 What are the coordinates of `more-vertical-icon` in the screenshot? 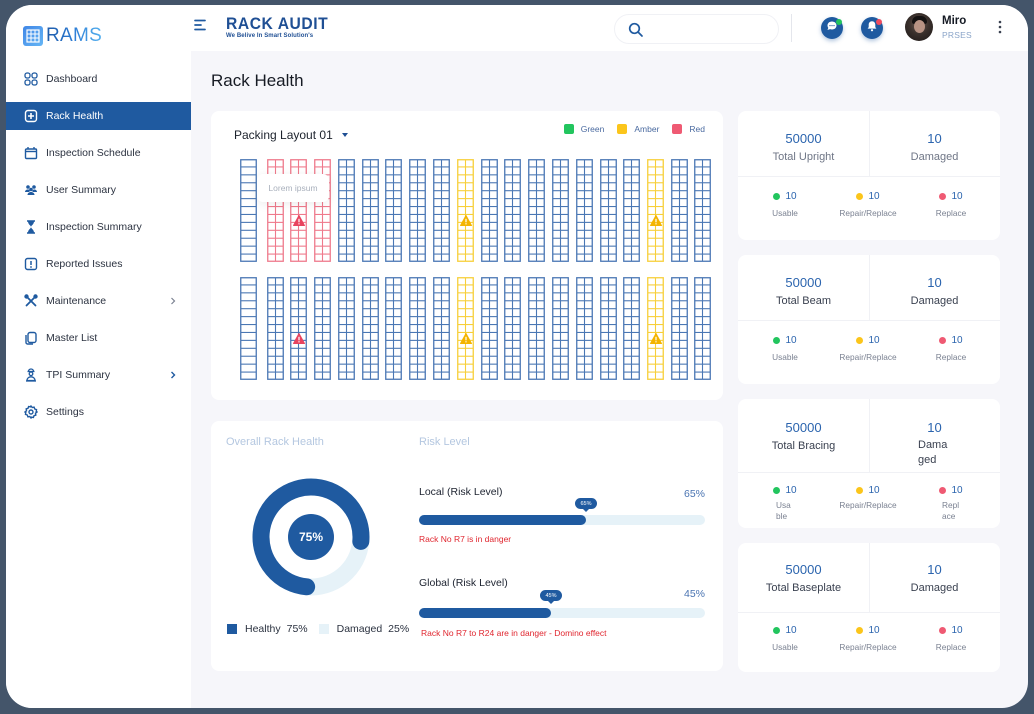 It's located at (1000, 27).